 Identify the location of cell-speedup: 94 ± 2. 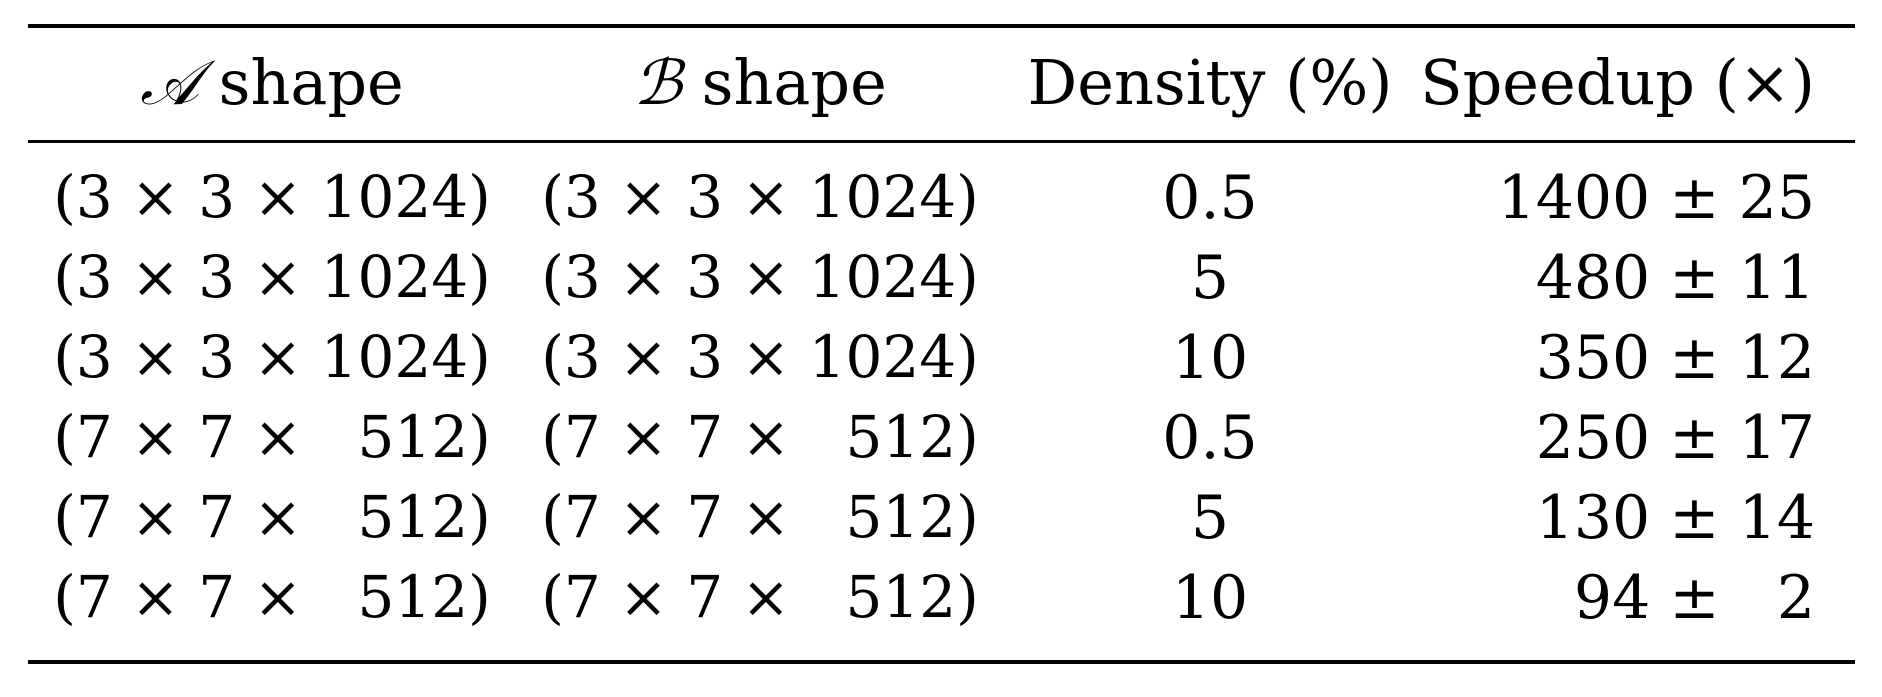
(1694, 598).